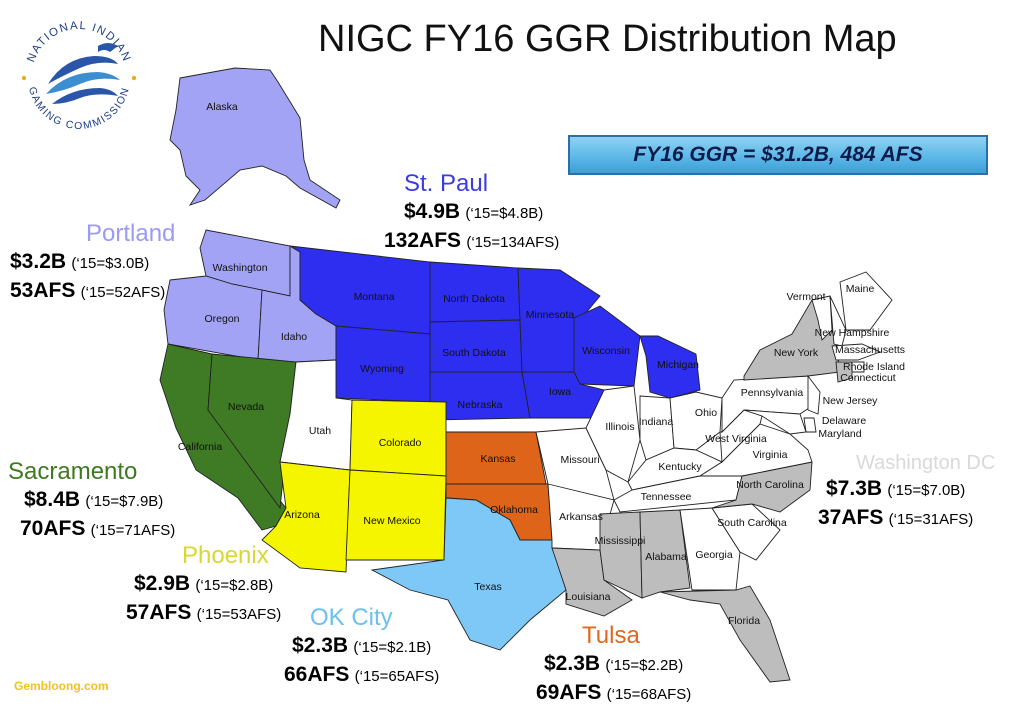 This screenshot has width=1024, height=708. I want to click on state-south-dakota, so click(476, 346).